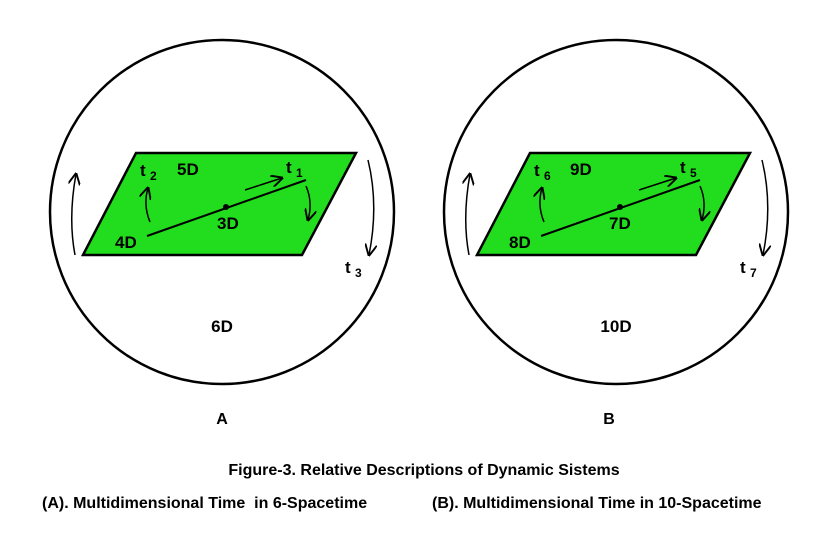  Describe the element at coordinates (222, 326) in the screenshot. I see `outer-dim-label-a: 6D` at that location.